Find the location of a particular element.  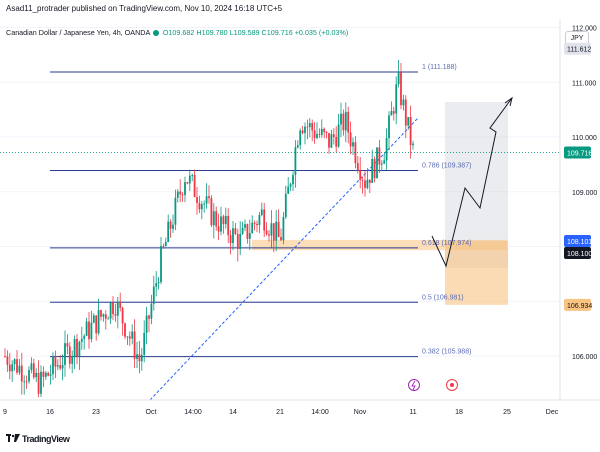

price-badge-label: 111.612 is located at coordinates (579, 50).